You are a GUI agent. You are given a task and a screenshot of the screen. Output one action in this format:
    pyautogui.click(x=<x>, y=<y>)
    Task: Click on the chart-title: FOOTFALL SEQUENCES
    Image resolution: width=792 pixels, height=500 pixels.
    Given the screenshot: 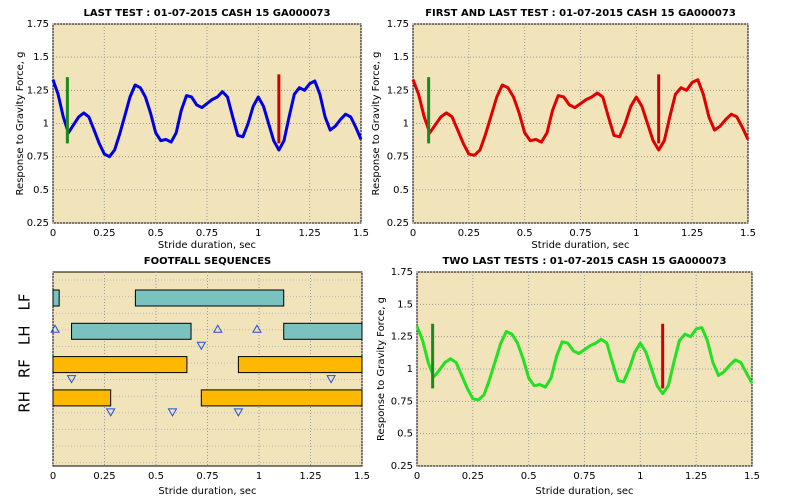 What is the action you would take?
    pyautogui.click(x=208, y=261)
    